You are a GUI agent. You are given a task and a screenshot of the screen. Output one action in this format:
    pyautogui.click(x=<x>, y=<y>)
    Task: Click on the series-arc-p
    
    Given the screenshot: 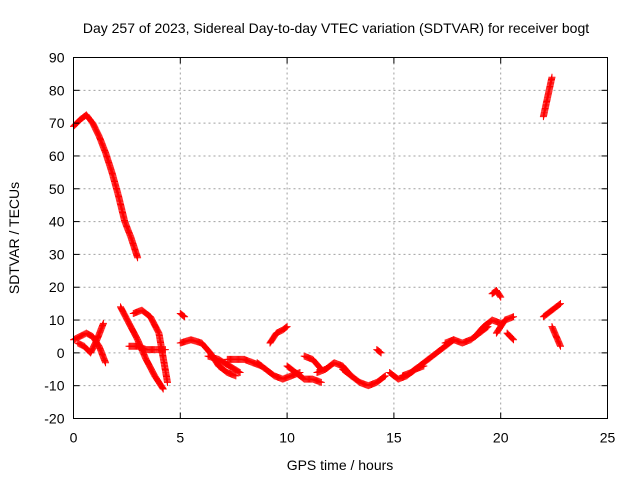 What is the action you would take?
    pyautogui.click(x=379, y=351)
    